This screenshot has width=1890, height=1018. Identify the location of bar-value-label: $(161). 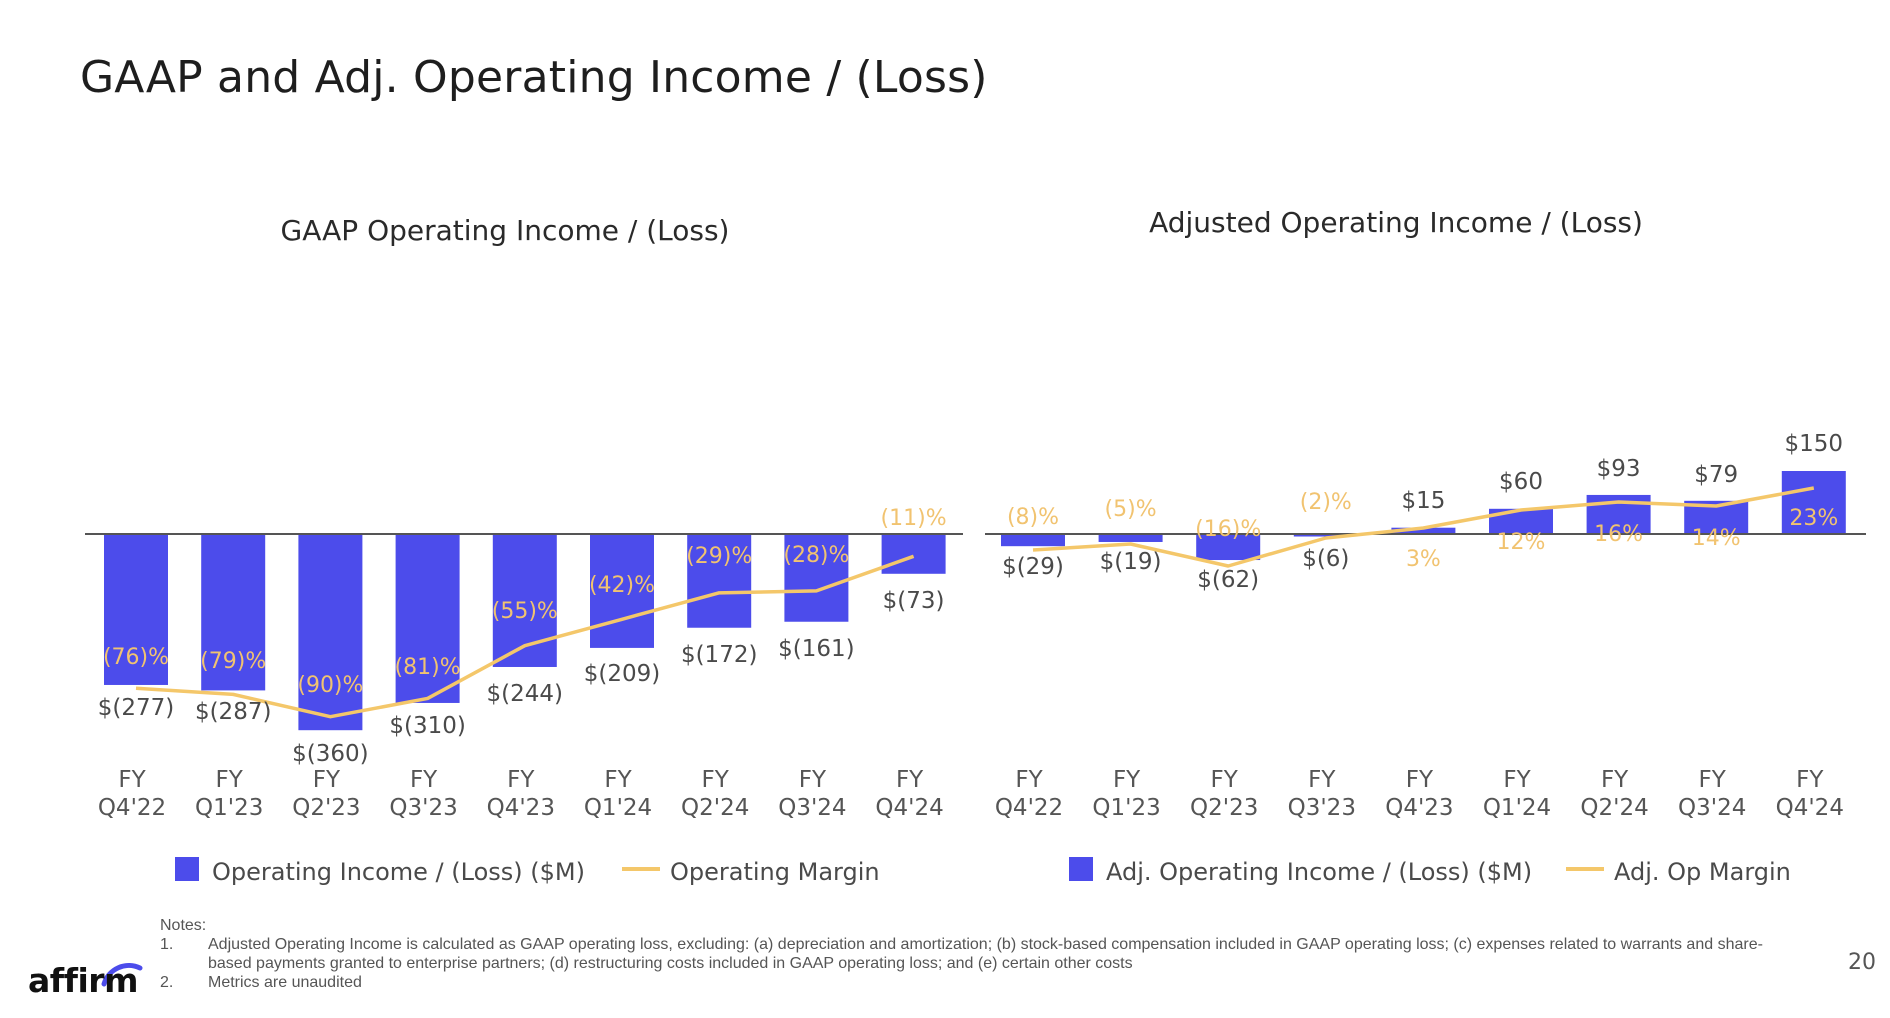
(816, 649).